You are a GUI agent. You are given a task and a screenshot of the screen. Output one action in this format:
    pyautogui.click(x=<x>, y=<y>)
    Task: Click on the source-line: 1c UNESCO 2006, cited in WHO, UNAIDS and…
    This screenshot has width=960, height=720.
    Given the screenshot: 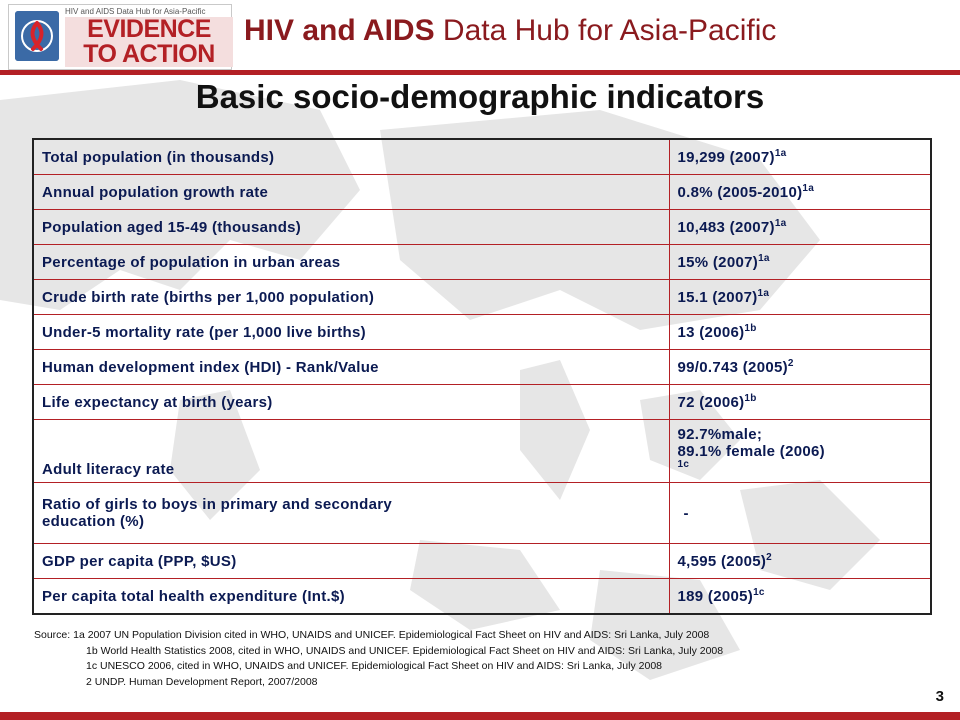 What is the action you would take?
    pyautogui.click(x=374, y=666)
    